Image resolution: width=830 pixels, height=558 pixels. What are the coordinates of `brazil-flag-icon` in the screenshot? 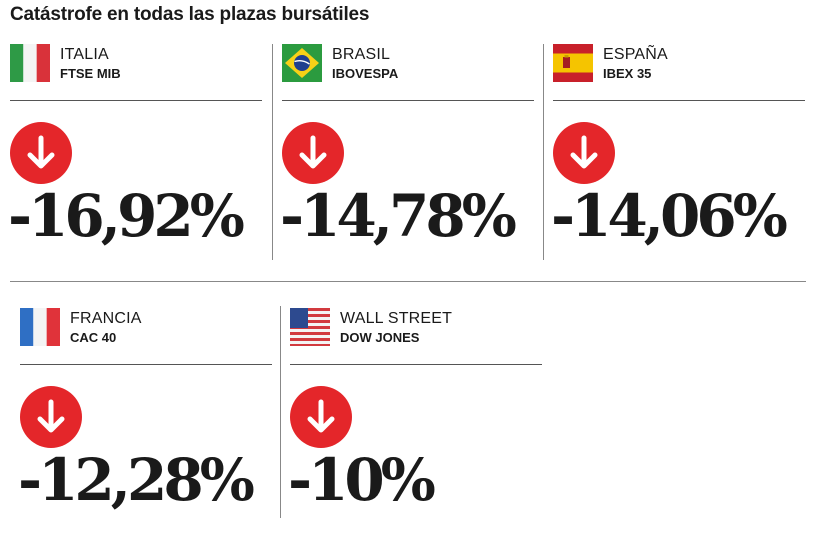 It's located at (302, 63).